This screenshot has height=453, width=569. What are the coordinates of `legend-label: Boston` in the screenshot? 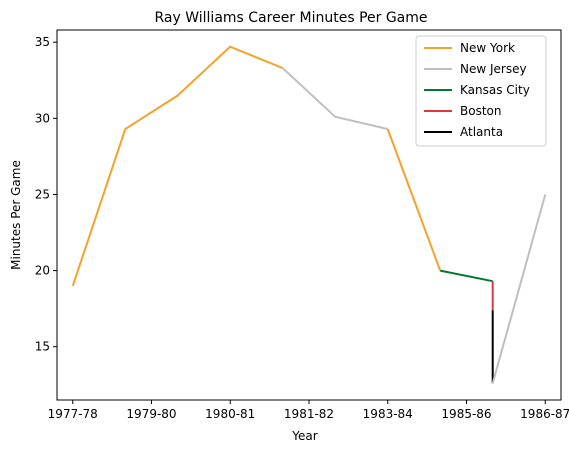 It's located at (480, 111).